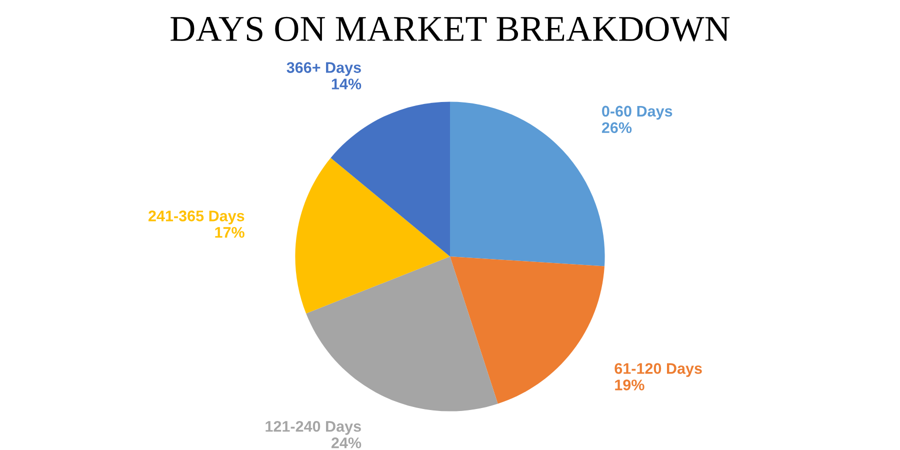 This screenshot has height=450, width=900. I want to click on slice-label: 366+ Days, so click(323, 69).